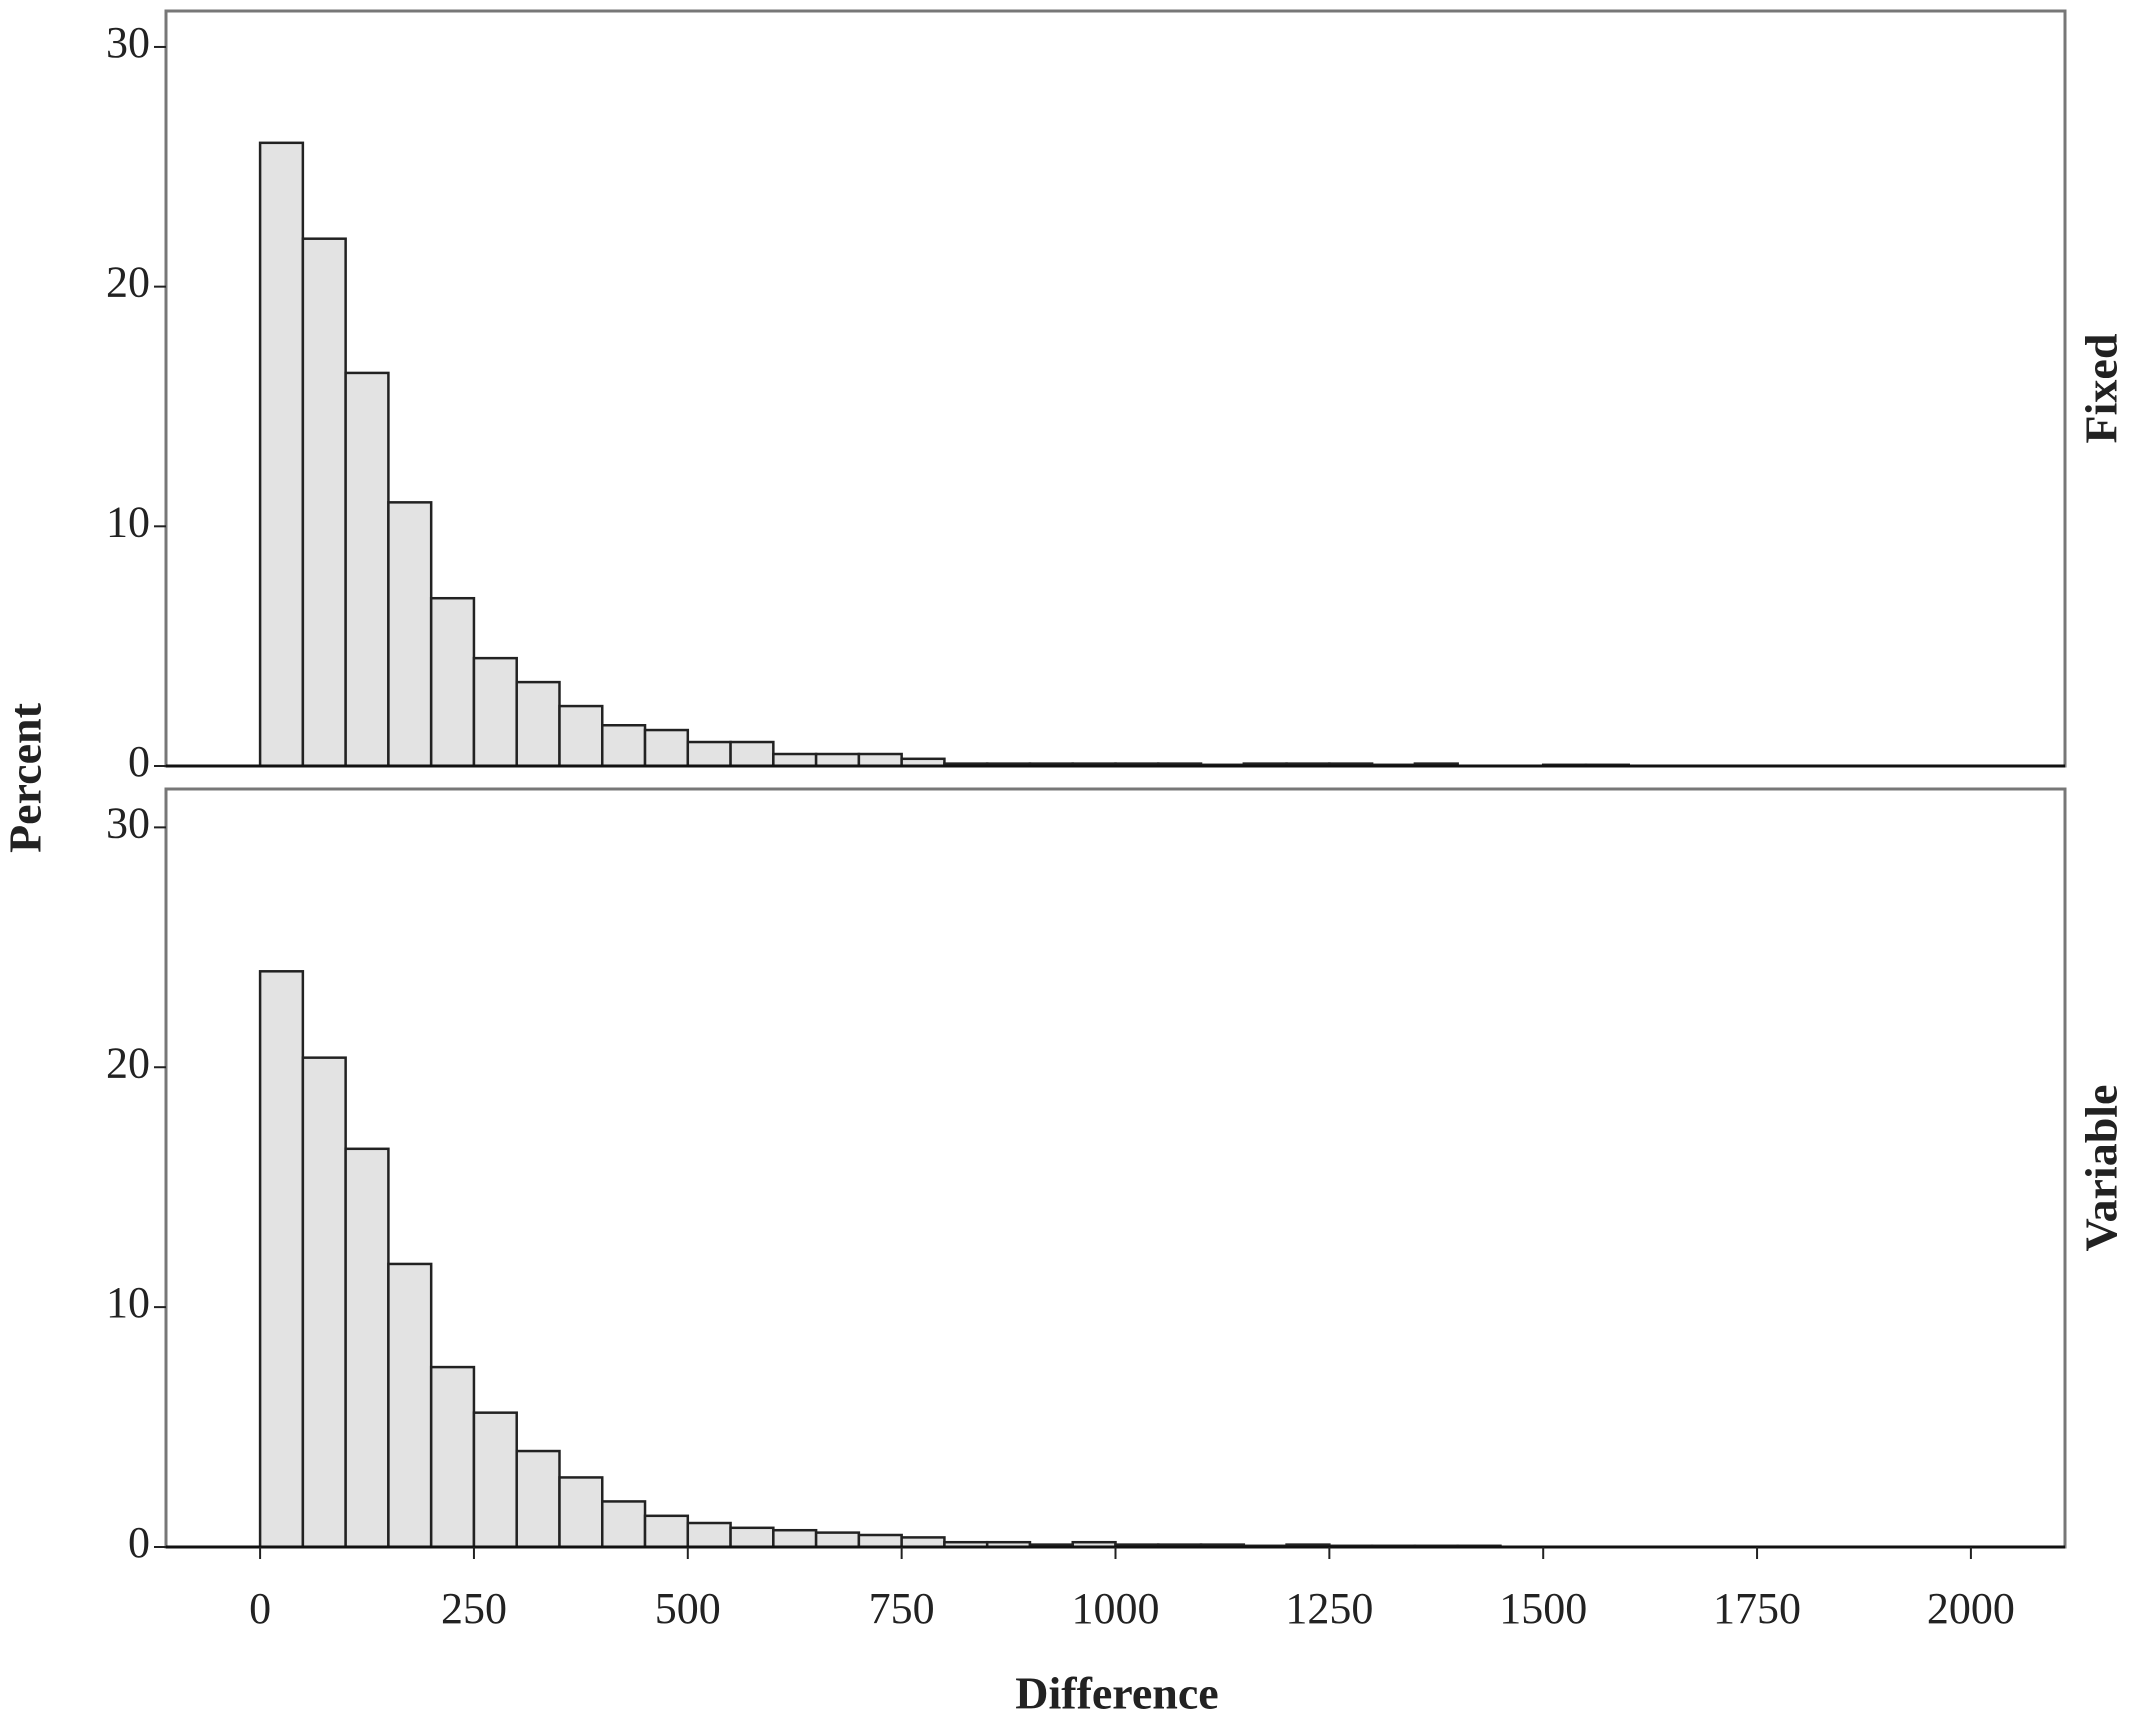  Describe the element at coordinates (1757, 1608) in the screenshot. I see `x-tick-label: 1750` at that location.